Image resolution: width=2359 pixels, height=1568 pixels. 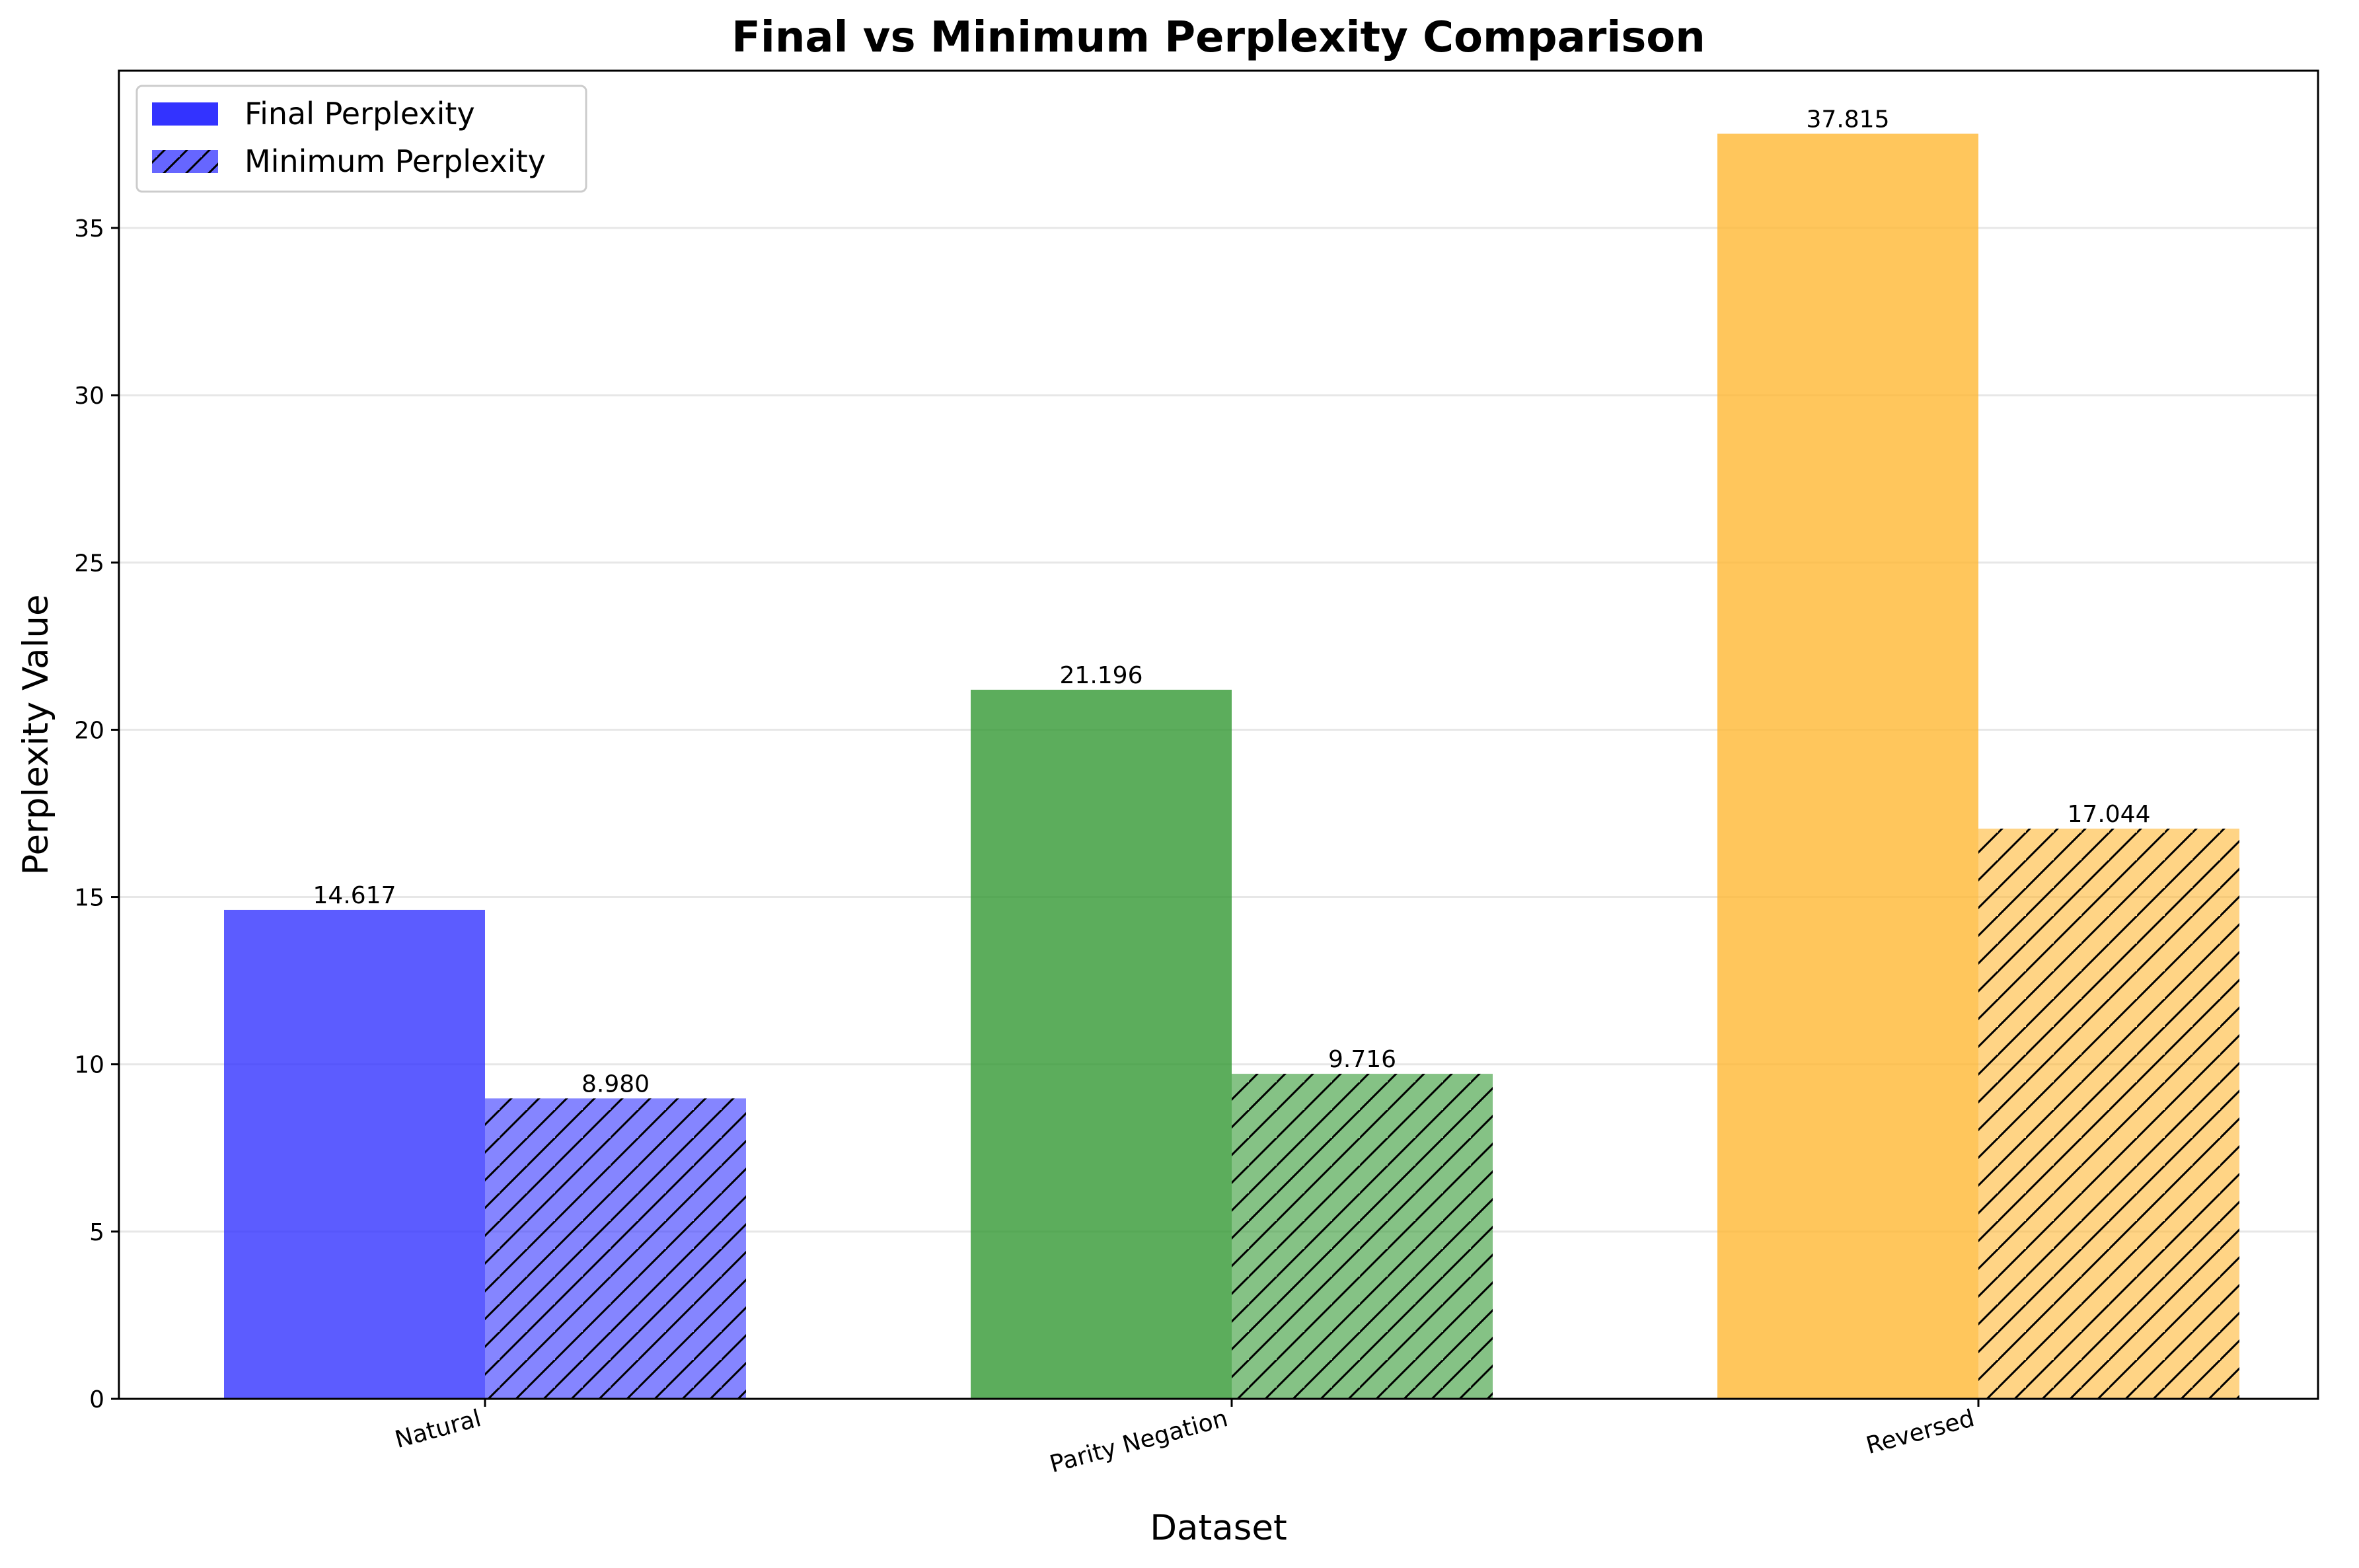 What do you see at coordinates (1218, 37) in the screenshot?
I see `chart-title: Final vs Minimum Perplexity Comparison` at bounding box center [1218, 37].